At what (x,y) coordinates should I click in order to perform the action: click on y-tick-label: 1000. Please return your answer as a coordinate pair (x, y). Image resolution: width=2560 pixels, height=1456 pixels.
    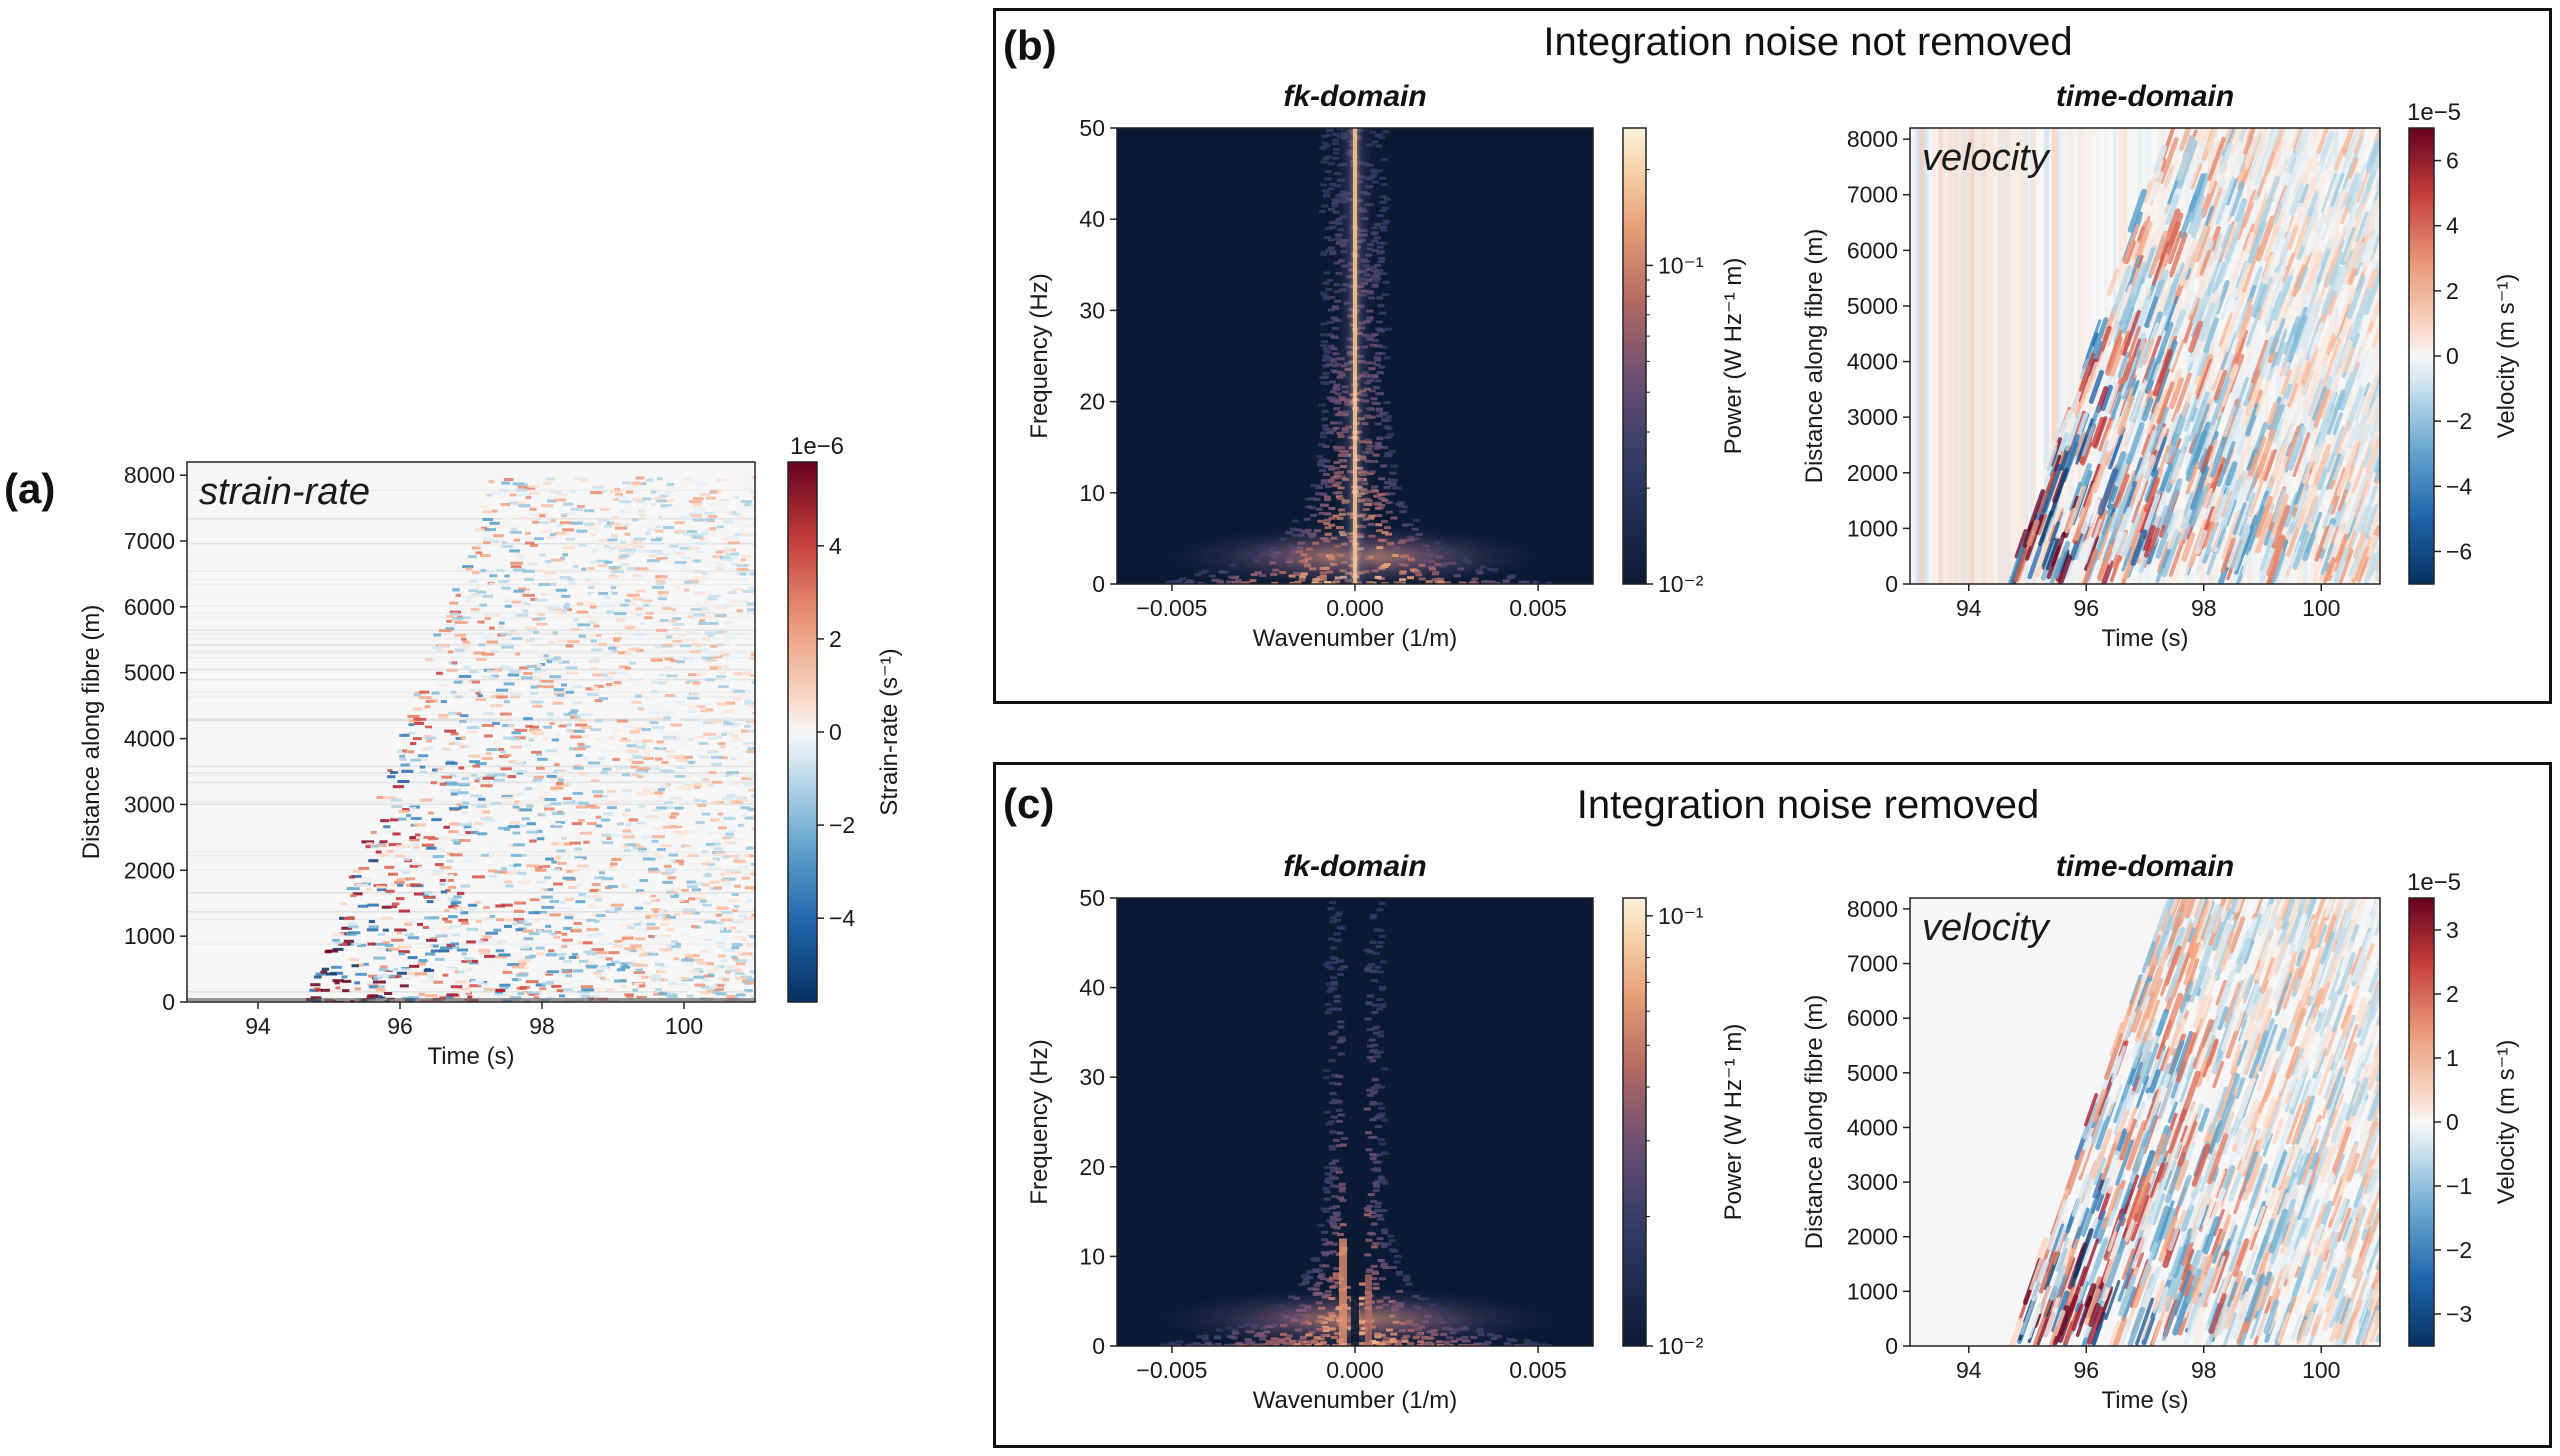
    Looking at the image, I should click on (149, 936).